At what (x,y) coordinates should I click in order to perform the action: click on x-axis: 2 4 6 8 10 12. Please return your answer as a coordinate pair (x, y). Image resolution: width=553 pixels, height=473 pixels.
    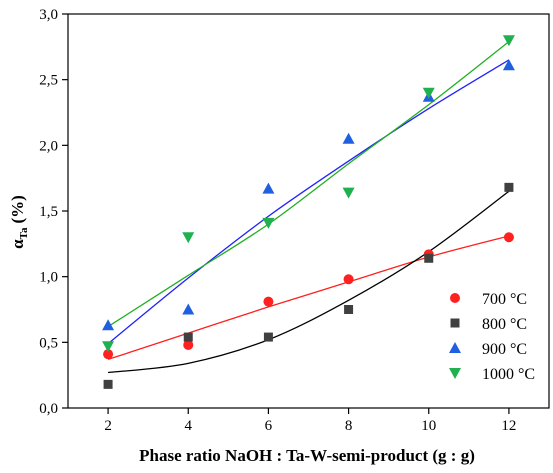
    Looking at the image, I should click on (310, 421).